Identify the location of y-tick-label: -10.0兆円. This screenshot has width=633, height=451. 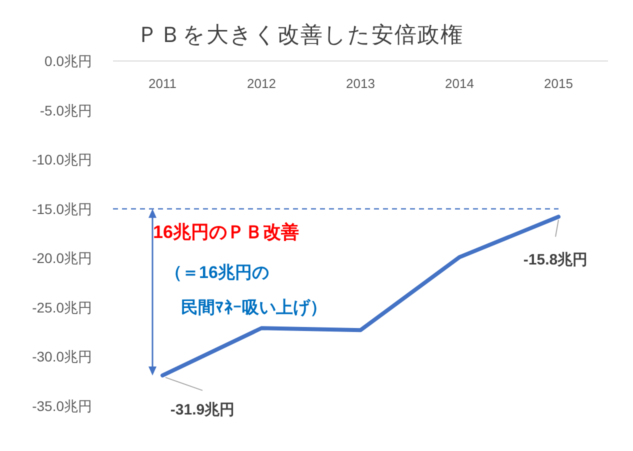
(62, 160).